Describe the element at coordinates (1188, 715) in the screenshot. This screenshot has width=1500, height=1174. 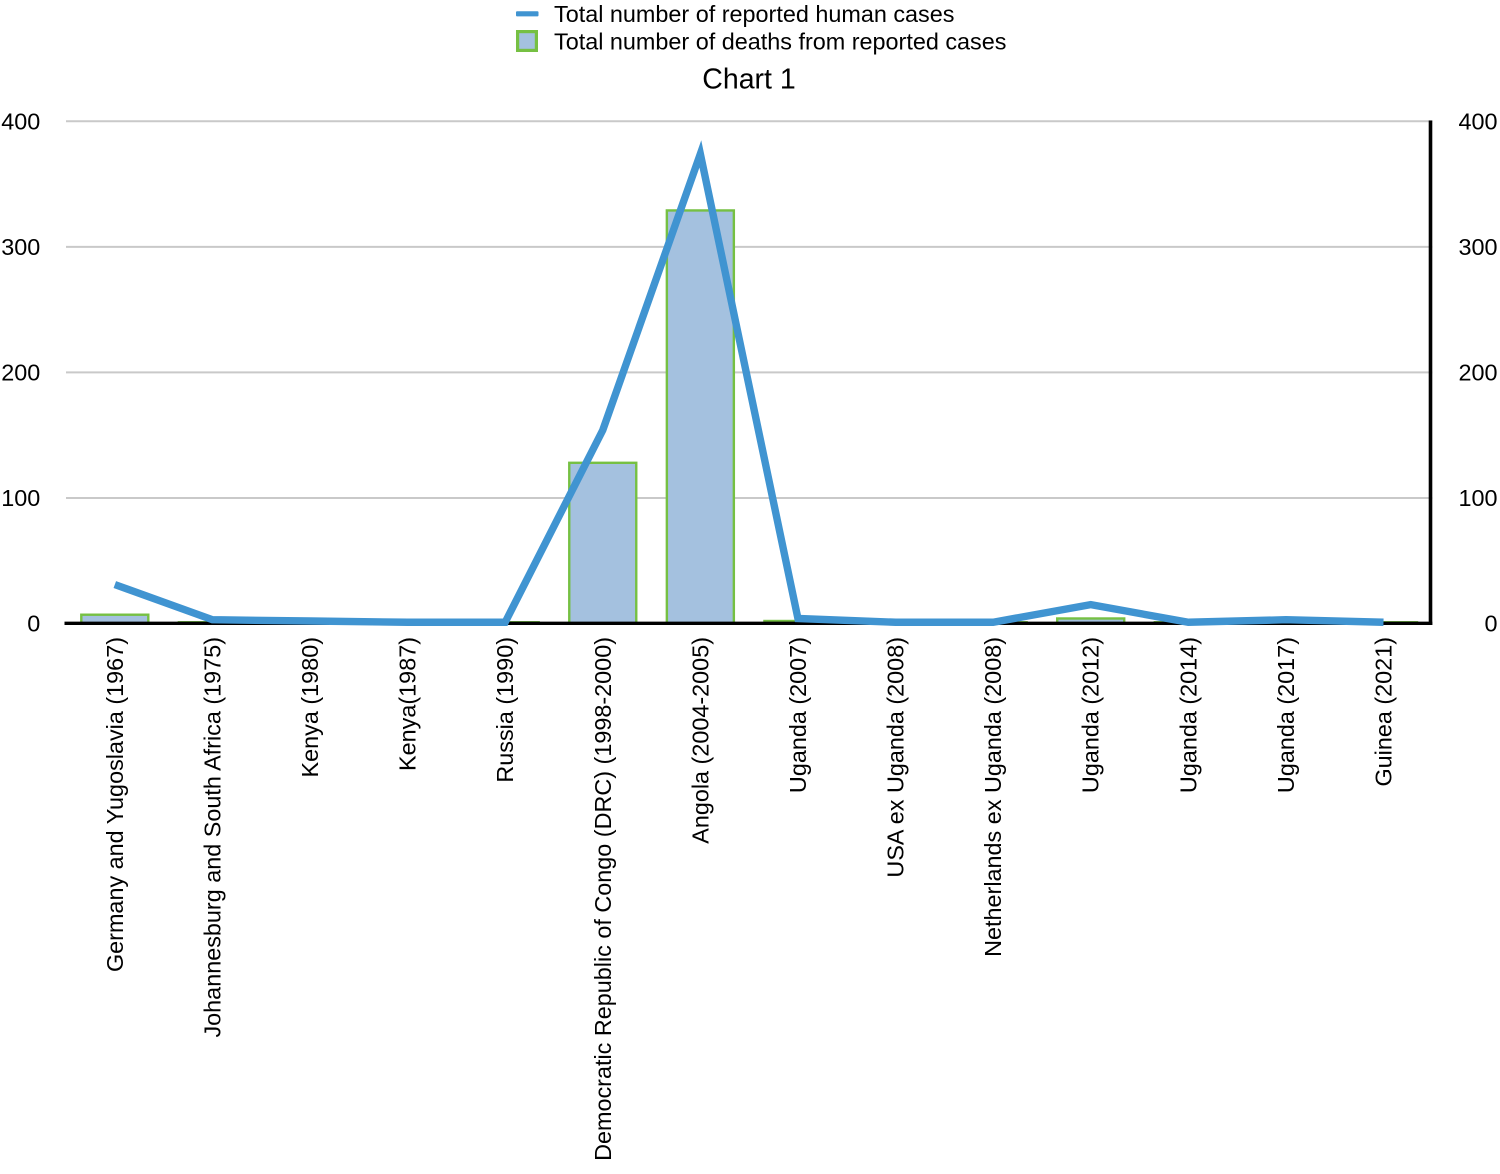
I see `svg-text: Uganda (2014)` at that location.